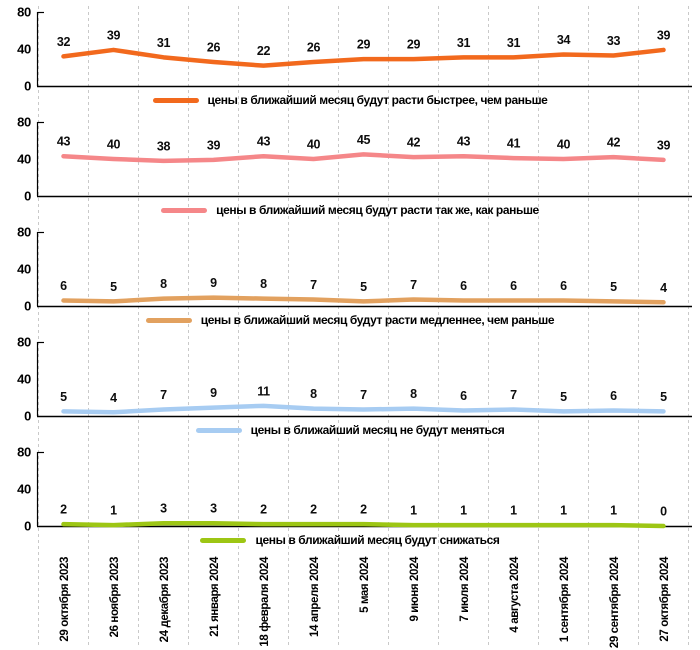 The height and width of the screenshot is (650, 700). Describe the element at coordinates (164, 146) in the screenshot. I see `data-label: 38` at that location.